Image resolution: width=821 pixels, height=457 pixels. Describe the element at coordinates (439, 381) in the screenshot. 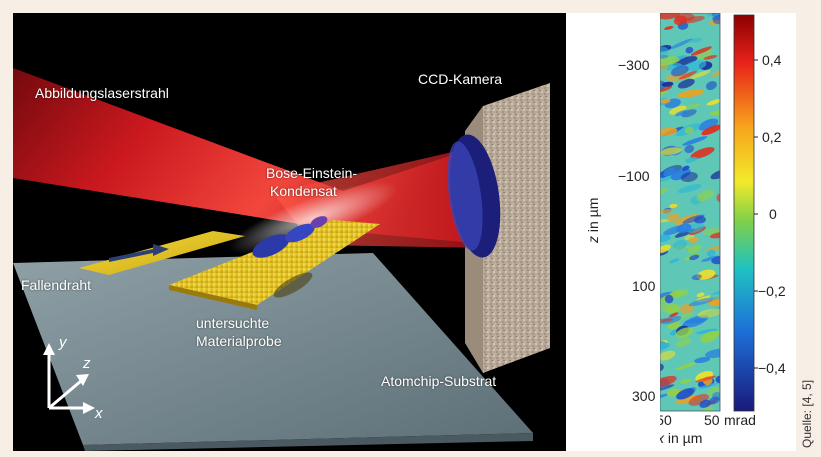

I see `label-substrate: Atomchip-Substrat` at that location.